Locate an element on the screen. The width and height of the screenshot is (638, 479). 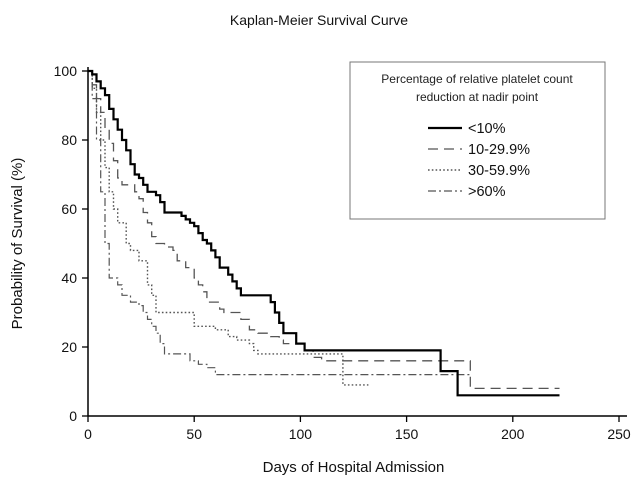
legend-entry: <10% is located at coordinates (487, 129).